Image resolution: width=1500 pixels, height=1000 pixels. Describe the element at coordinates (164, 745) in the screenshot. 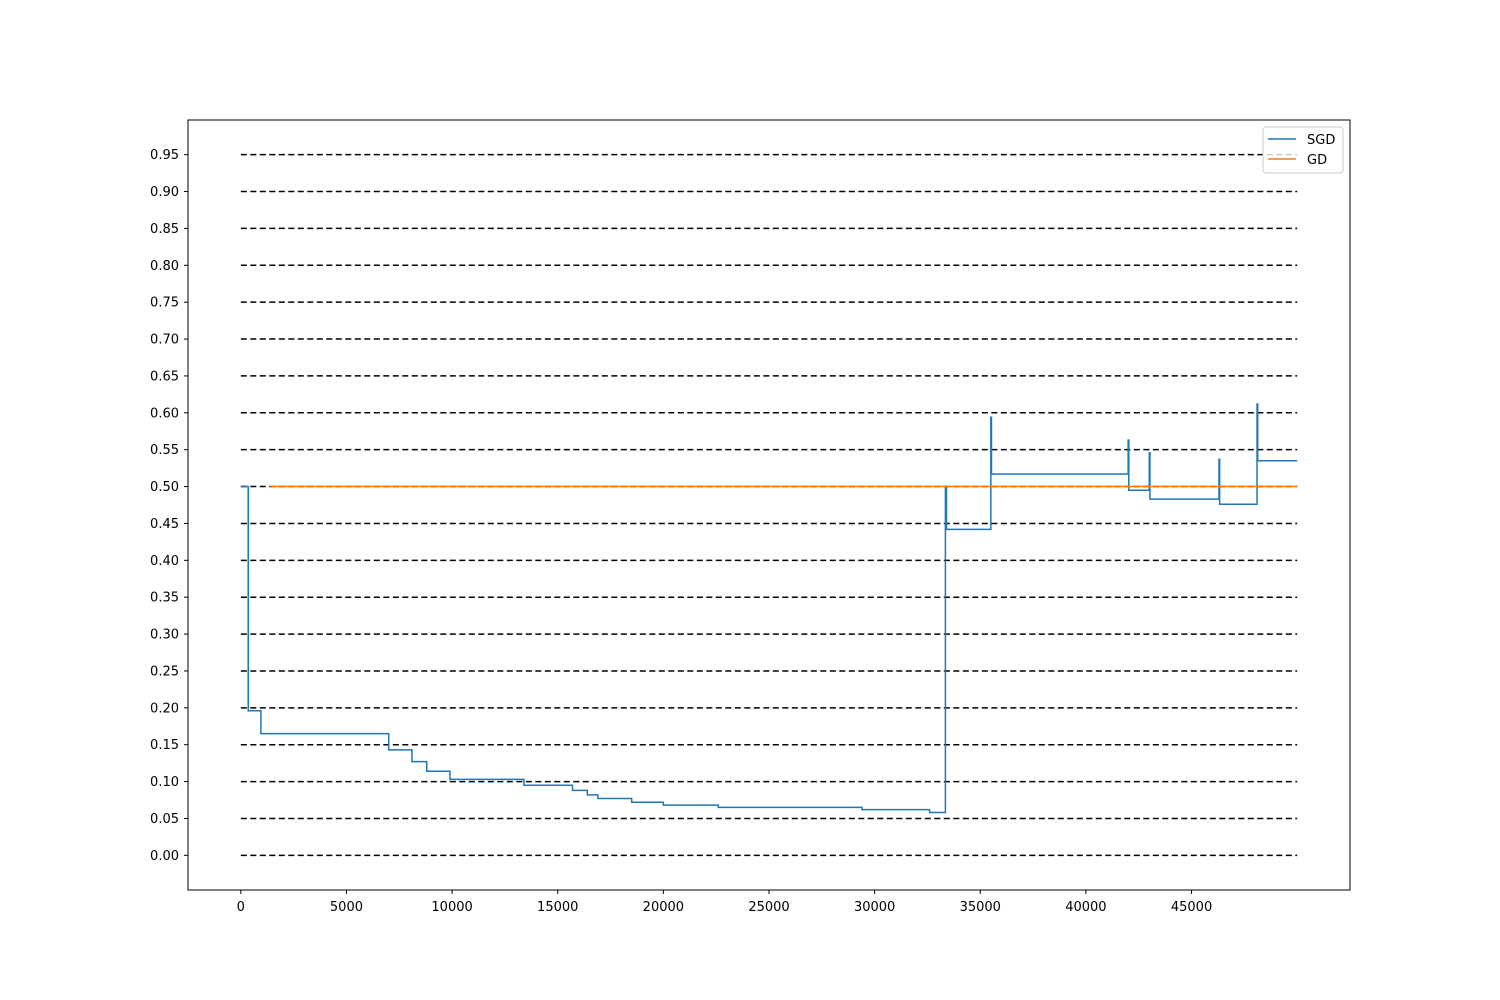

I see `y-tick-label: 0.15` at that location.